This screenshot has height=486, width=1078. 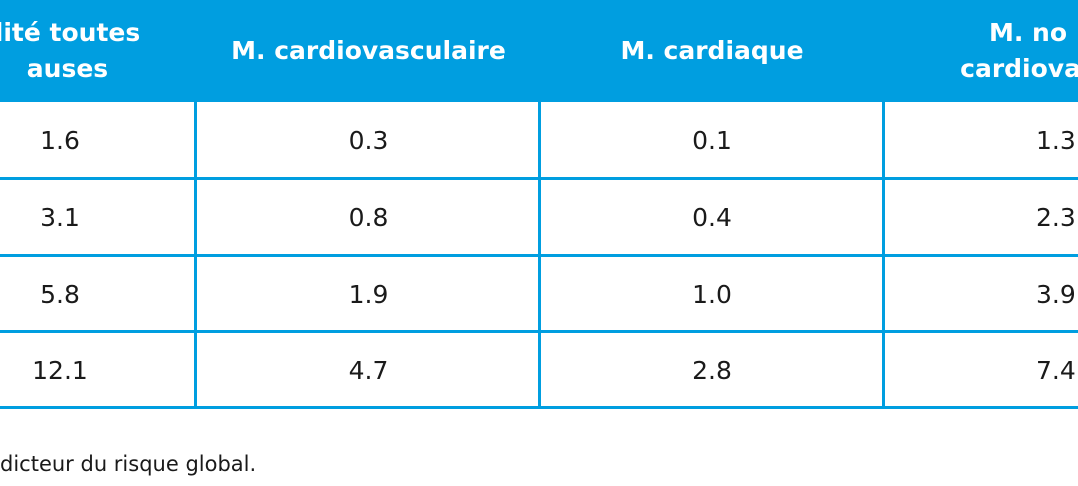 I want to click on cell-cardiovascular: 4.7, so click(x=368, y=370).